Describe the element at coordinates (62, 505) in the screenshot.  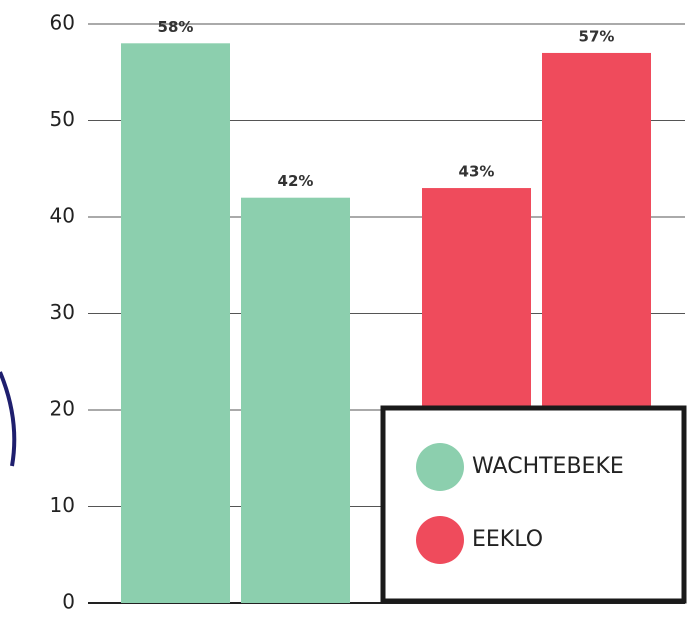
I see `y-tick-label: 10` at that location.